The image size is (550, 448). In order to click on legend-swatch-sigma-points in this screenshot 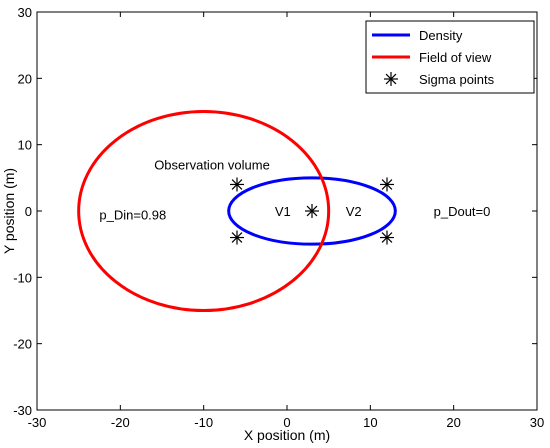, I will do `click(391, 79)`.